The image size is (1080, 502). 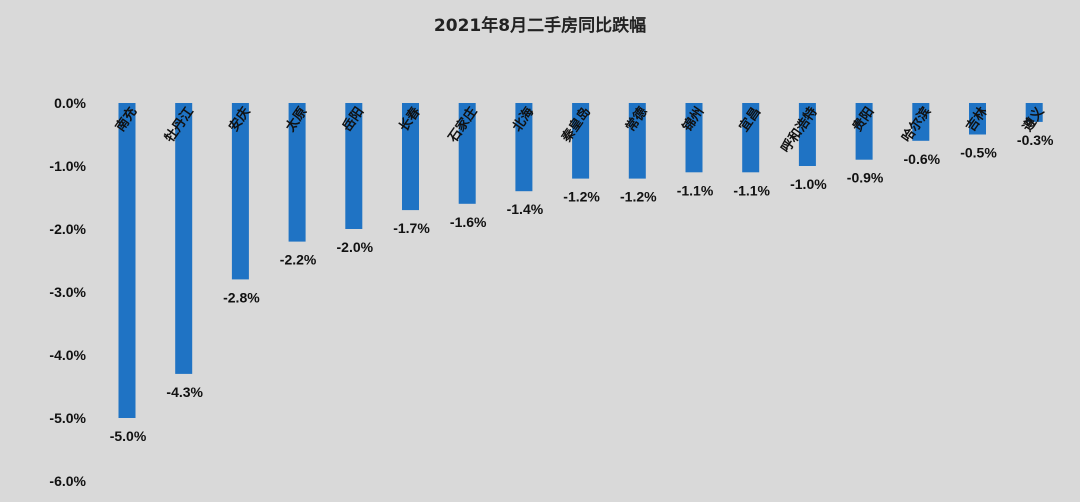 I want to click on category-label: 遵义, so click(x=1033, y=118).